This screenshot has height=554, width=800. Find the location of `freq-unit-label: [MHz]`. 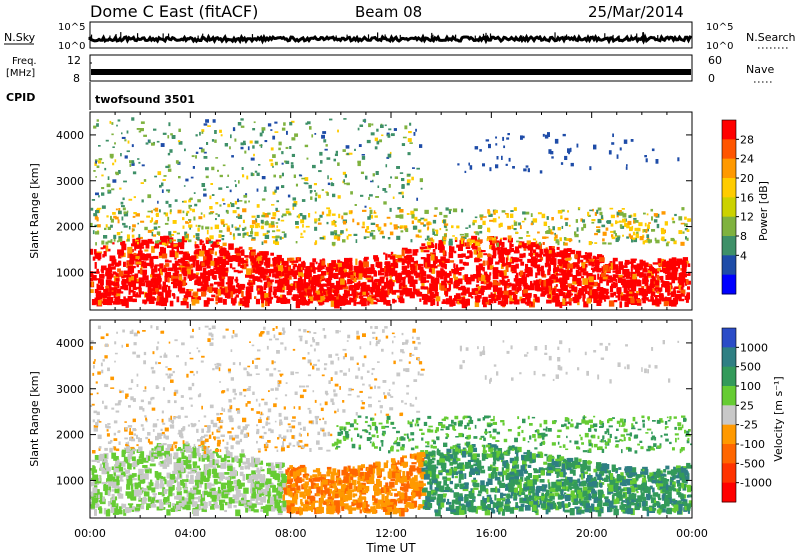

freq-unit-label: [MHz] is located at coordinates (20, 73).